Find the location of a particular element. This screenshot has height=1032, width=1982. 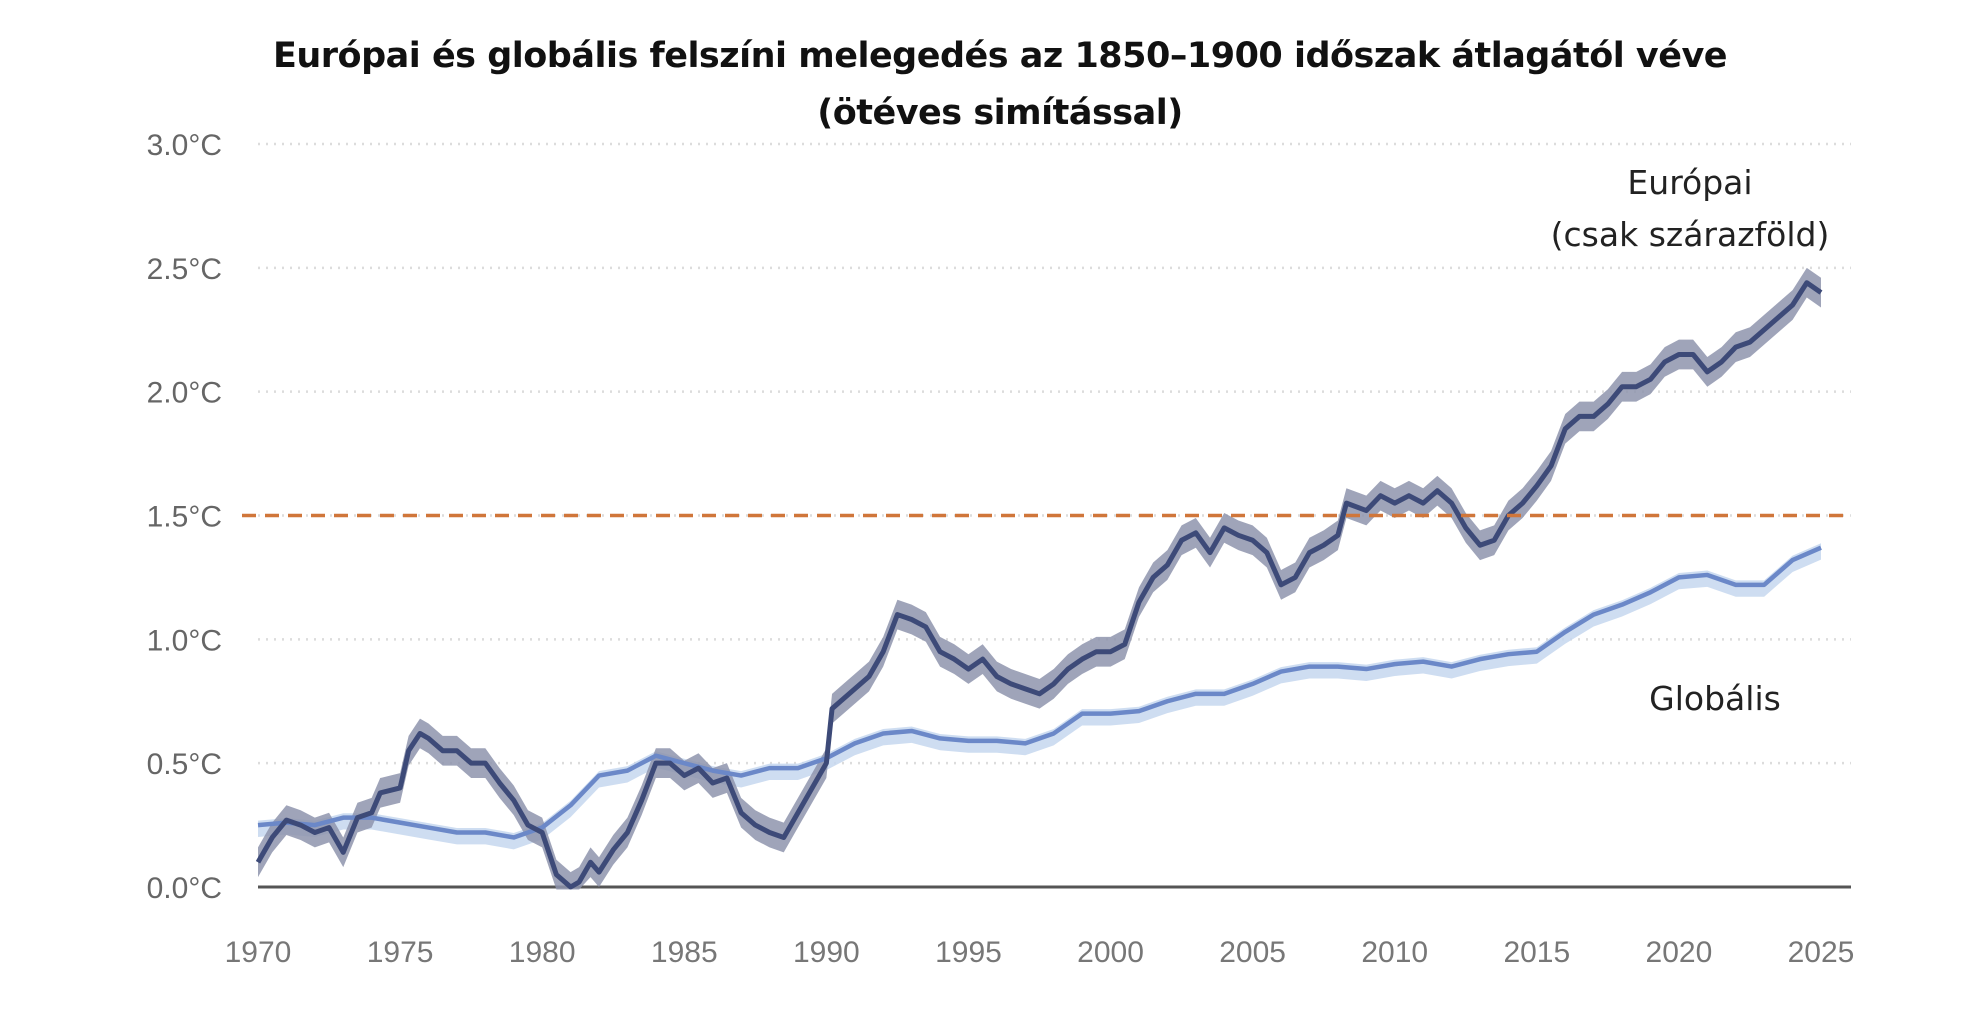

chart-subtitle: (ötéves simítással) is located at coordinates (1000, 113).